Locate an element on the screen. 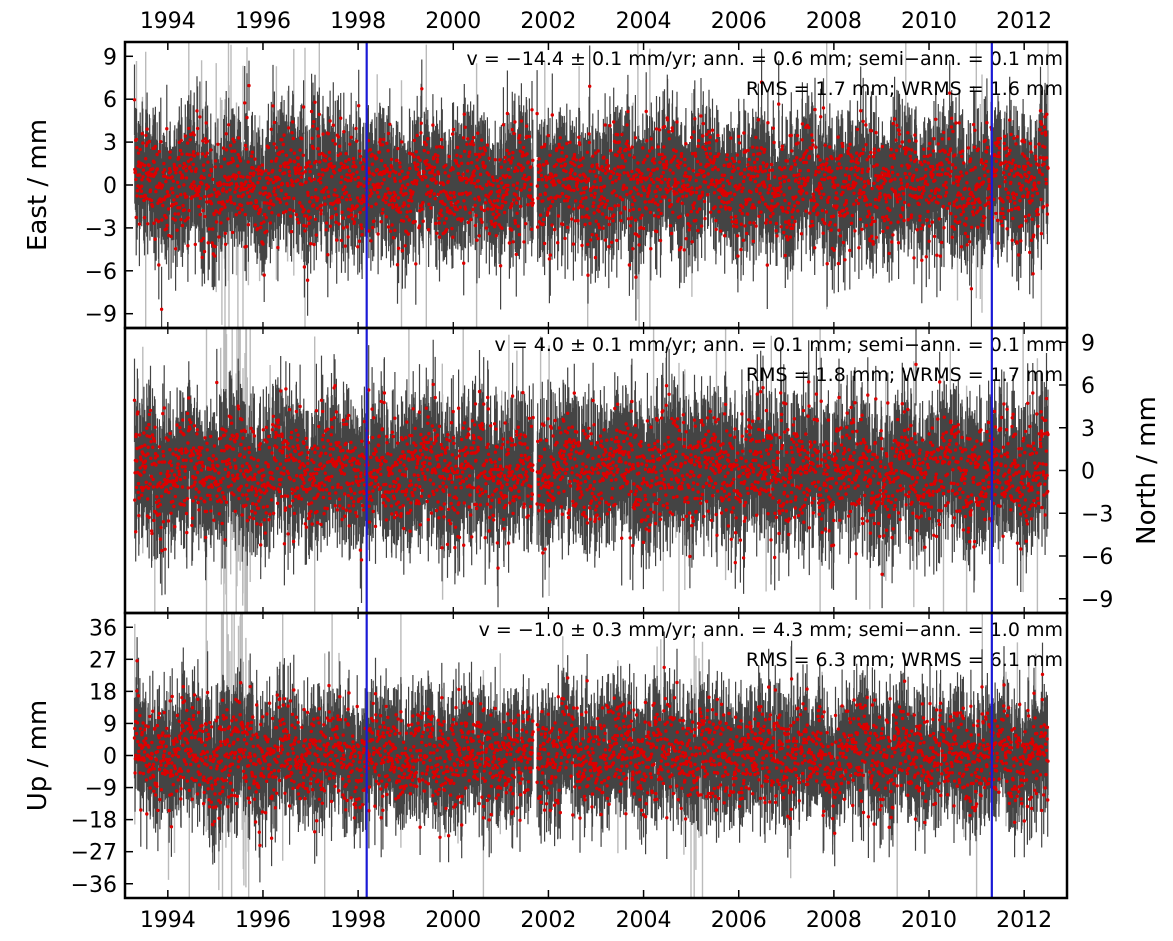 Image resolution: width=1173 pixels, height=941 pixels. north-ytick: −3 is located at coordinates (1086, 514).